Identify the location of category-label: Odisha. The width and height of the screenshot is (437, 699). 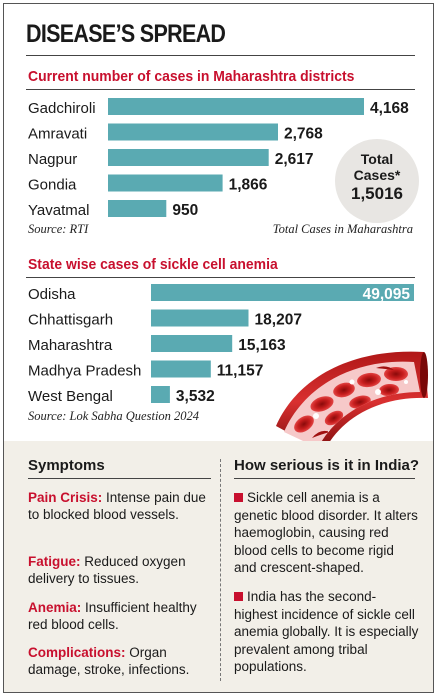
(52, 294).